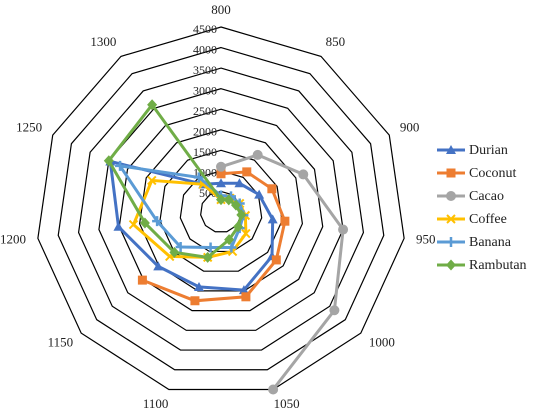 This screenshot has width=550, height=411. I want to click on category-label: 1100, so click(156, 403).